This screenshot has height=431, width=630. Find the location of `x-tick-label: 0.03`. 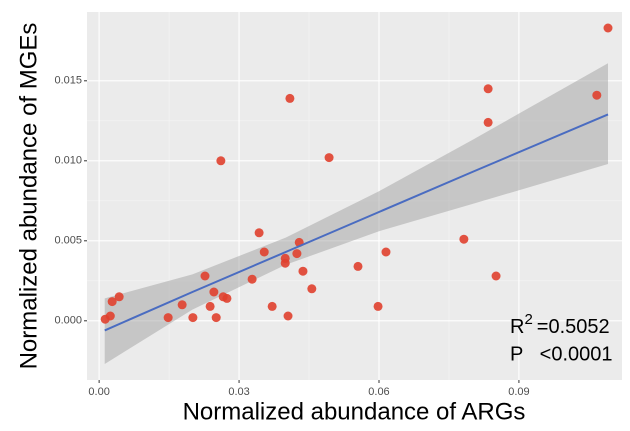

x-tick-label: 0.03 is located at coordinates (238, 392).